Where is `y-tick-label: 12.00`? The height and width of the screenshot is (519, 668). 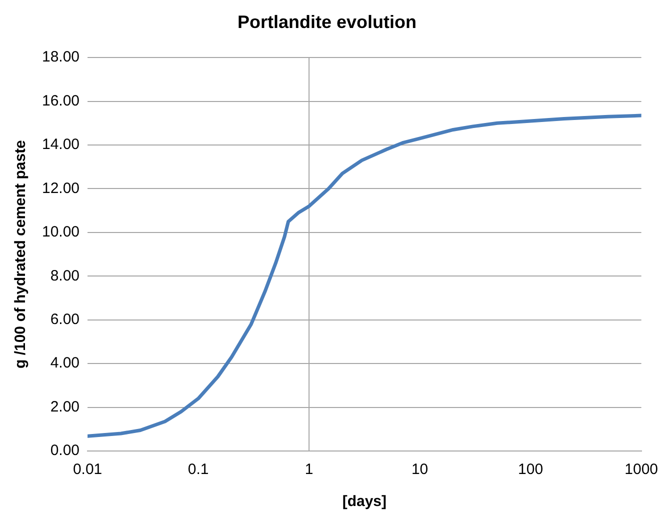 y-tick-label: 12.00 is located at coordinates (61, 188).